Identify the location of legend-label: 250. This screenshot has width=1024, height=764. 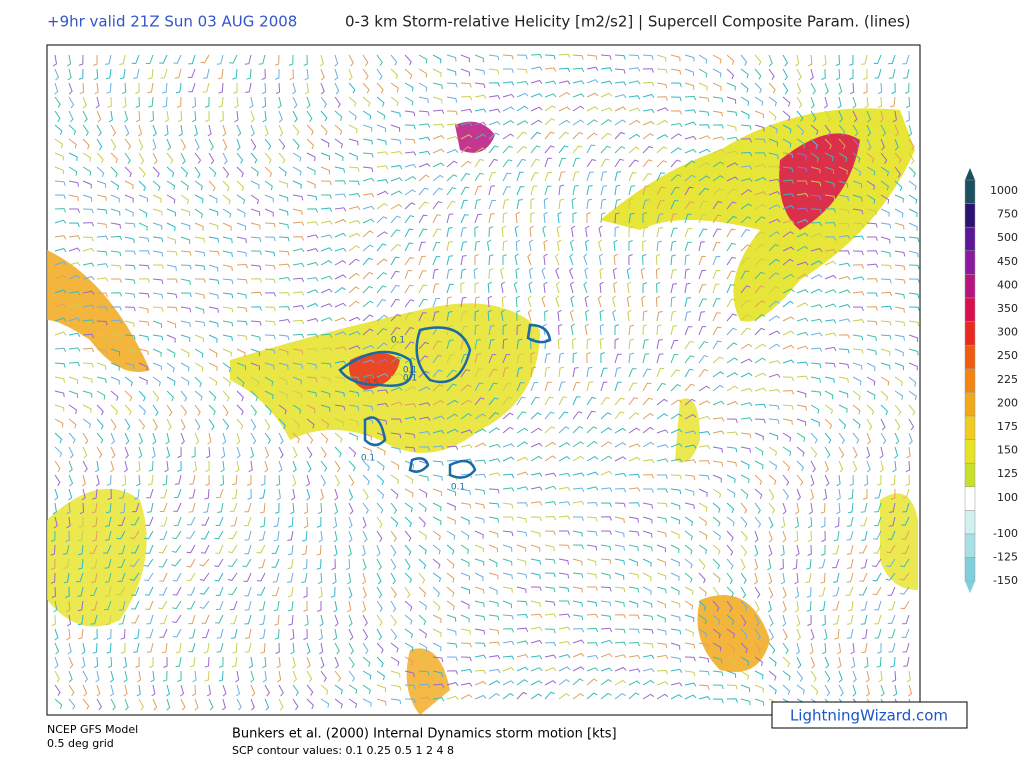
(1007, 355).